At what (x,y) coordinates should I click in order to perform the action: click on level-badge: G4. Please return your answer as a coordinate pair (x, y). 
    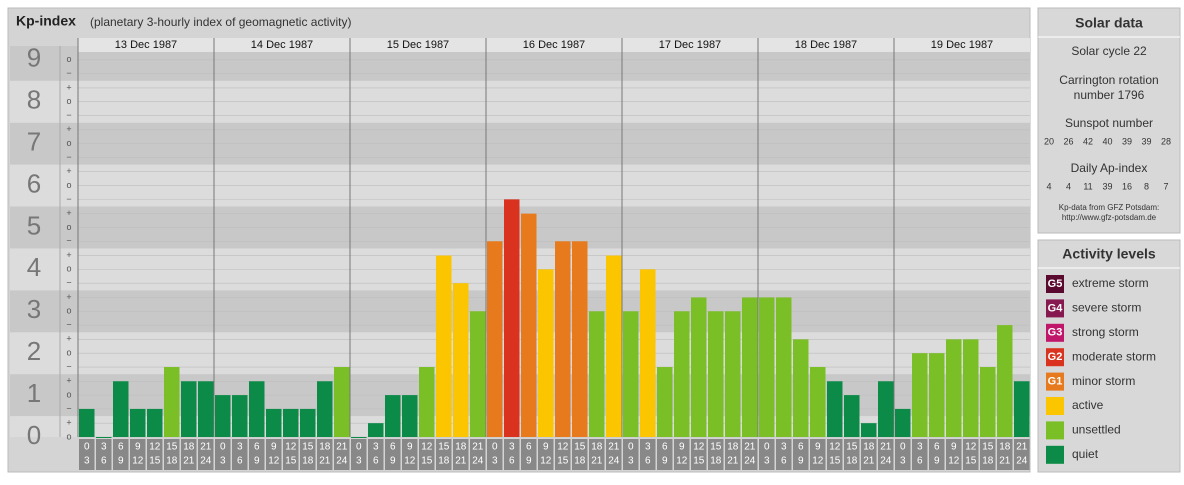
    Looking at the image, I should click on (1056, 308).